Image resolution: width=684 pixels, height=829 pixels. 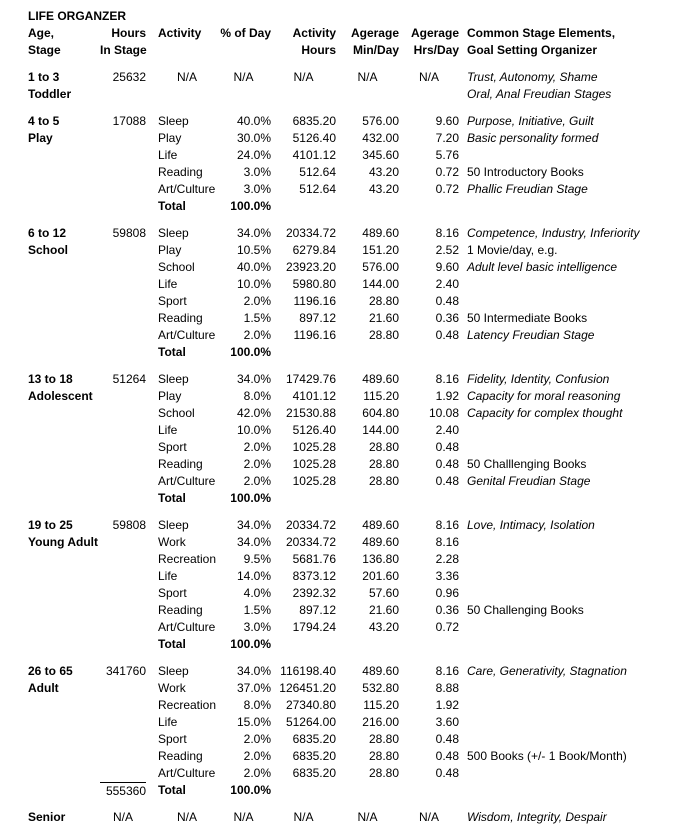 What do you see at coordinates (172, 498) in the screenshot?
I see `total-label-cell: Total` at bounding box center [172, 498].